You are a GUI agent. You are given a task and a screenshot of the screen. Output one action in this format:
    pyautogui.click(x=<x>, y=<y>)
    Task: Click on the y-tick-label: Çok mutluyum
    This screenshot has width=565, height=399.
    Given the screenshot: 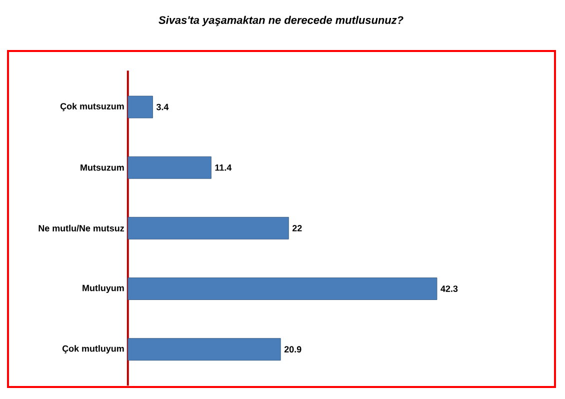 What is the action you would take?
    pyautogui.click(x=93, y=349)
    